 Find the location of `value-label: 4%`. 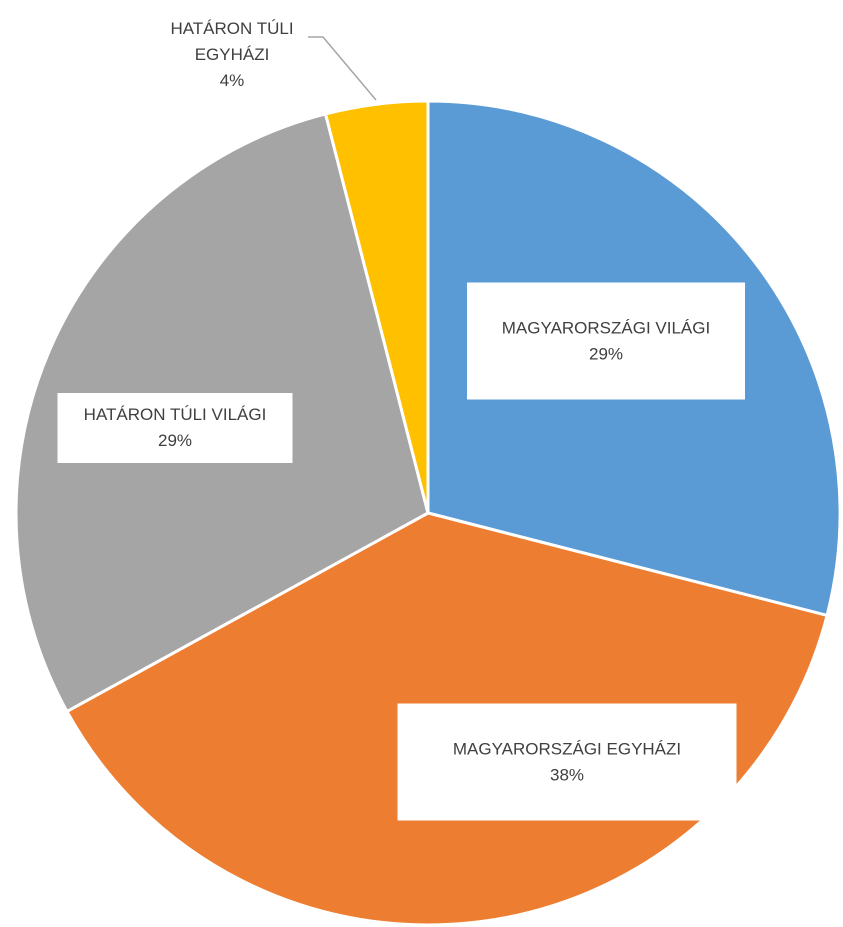

value-label: 4% is located at coordinates (232, 80).